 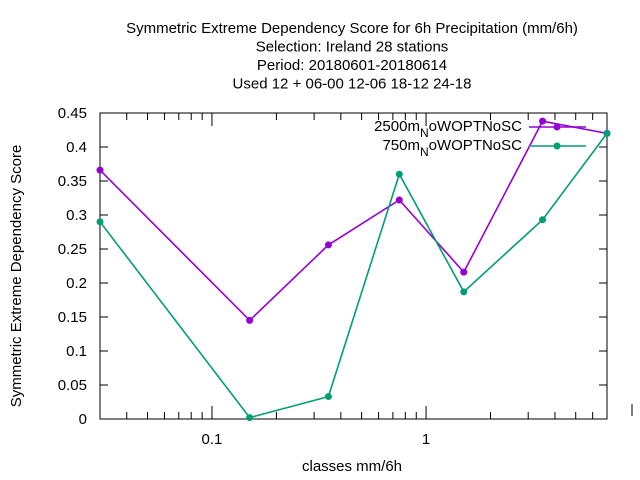 What do you see at coordinates (401, 145) in the screenshot?
I see `legend-label-main: 750m` at bounding box center [401, 145].